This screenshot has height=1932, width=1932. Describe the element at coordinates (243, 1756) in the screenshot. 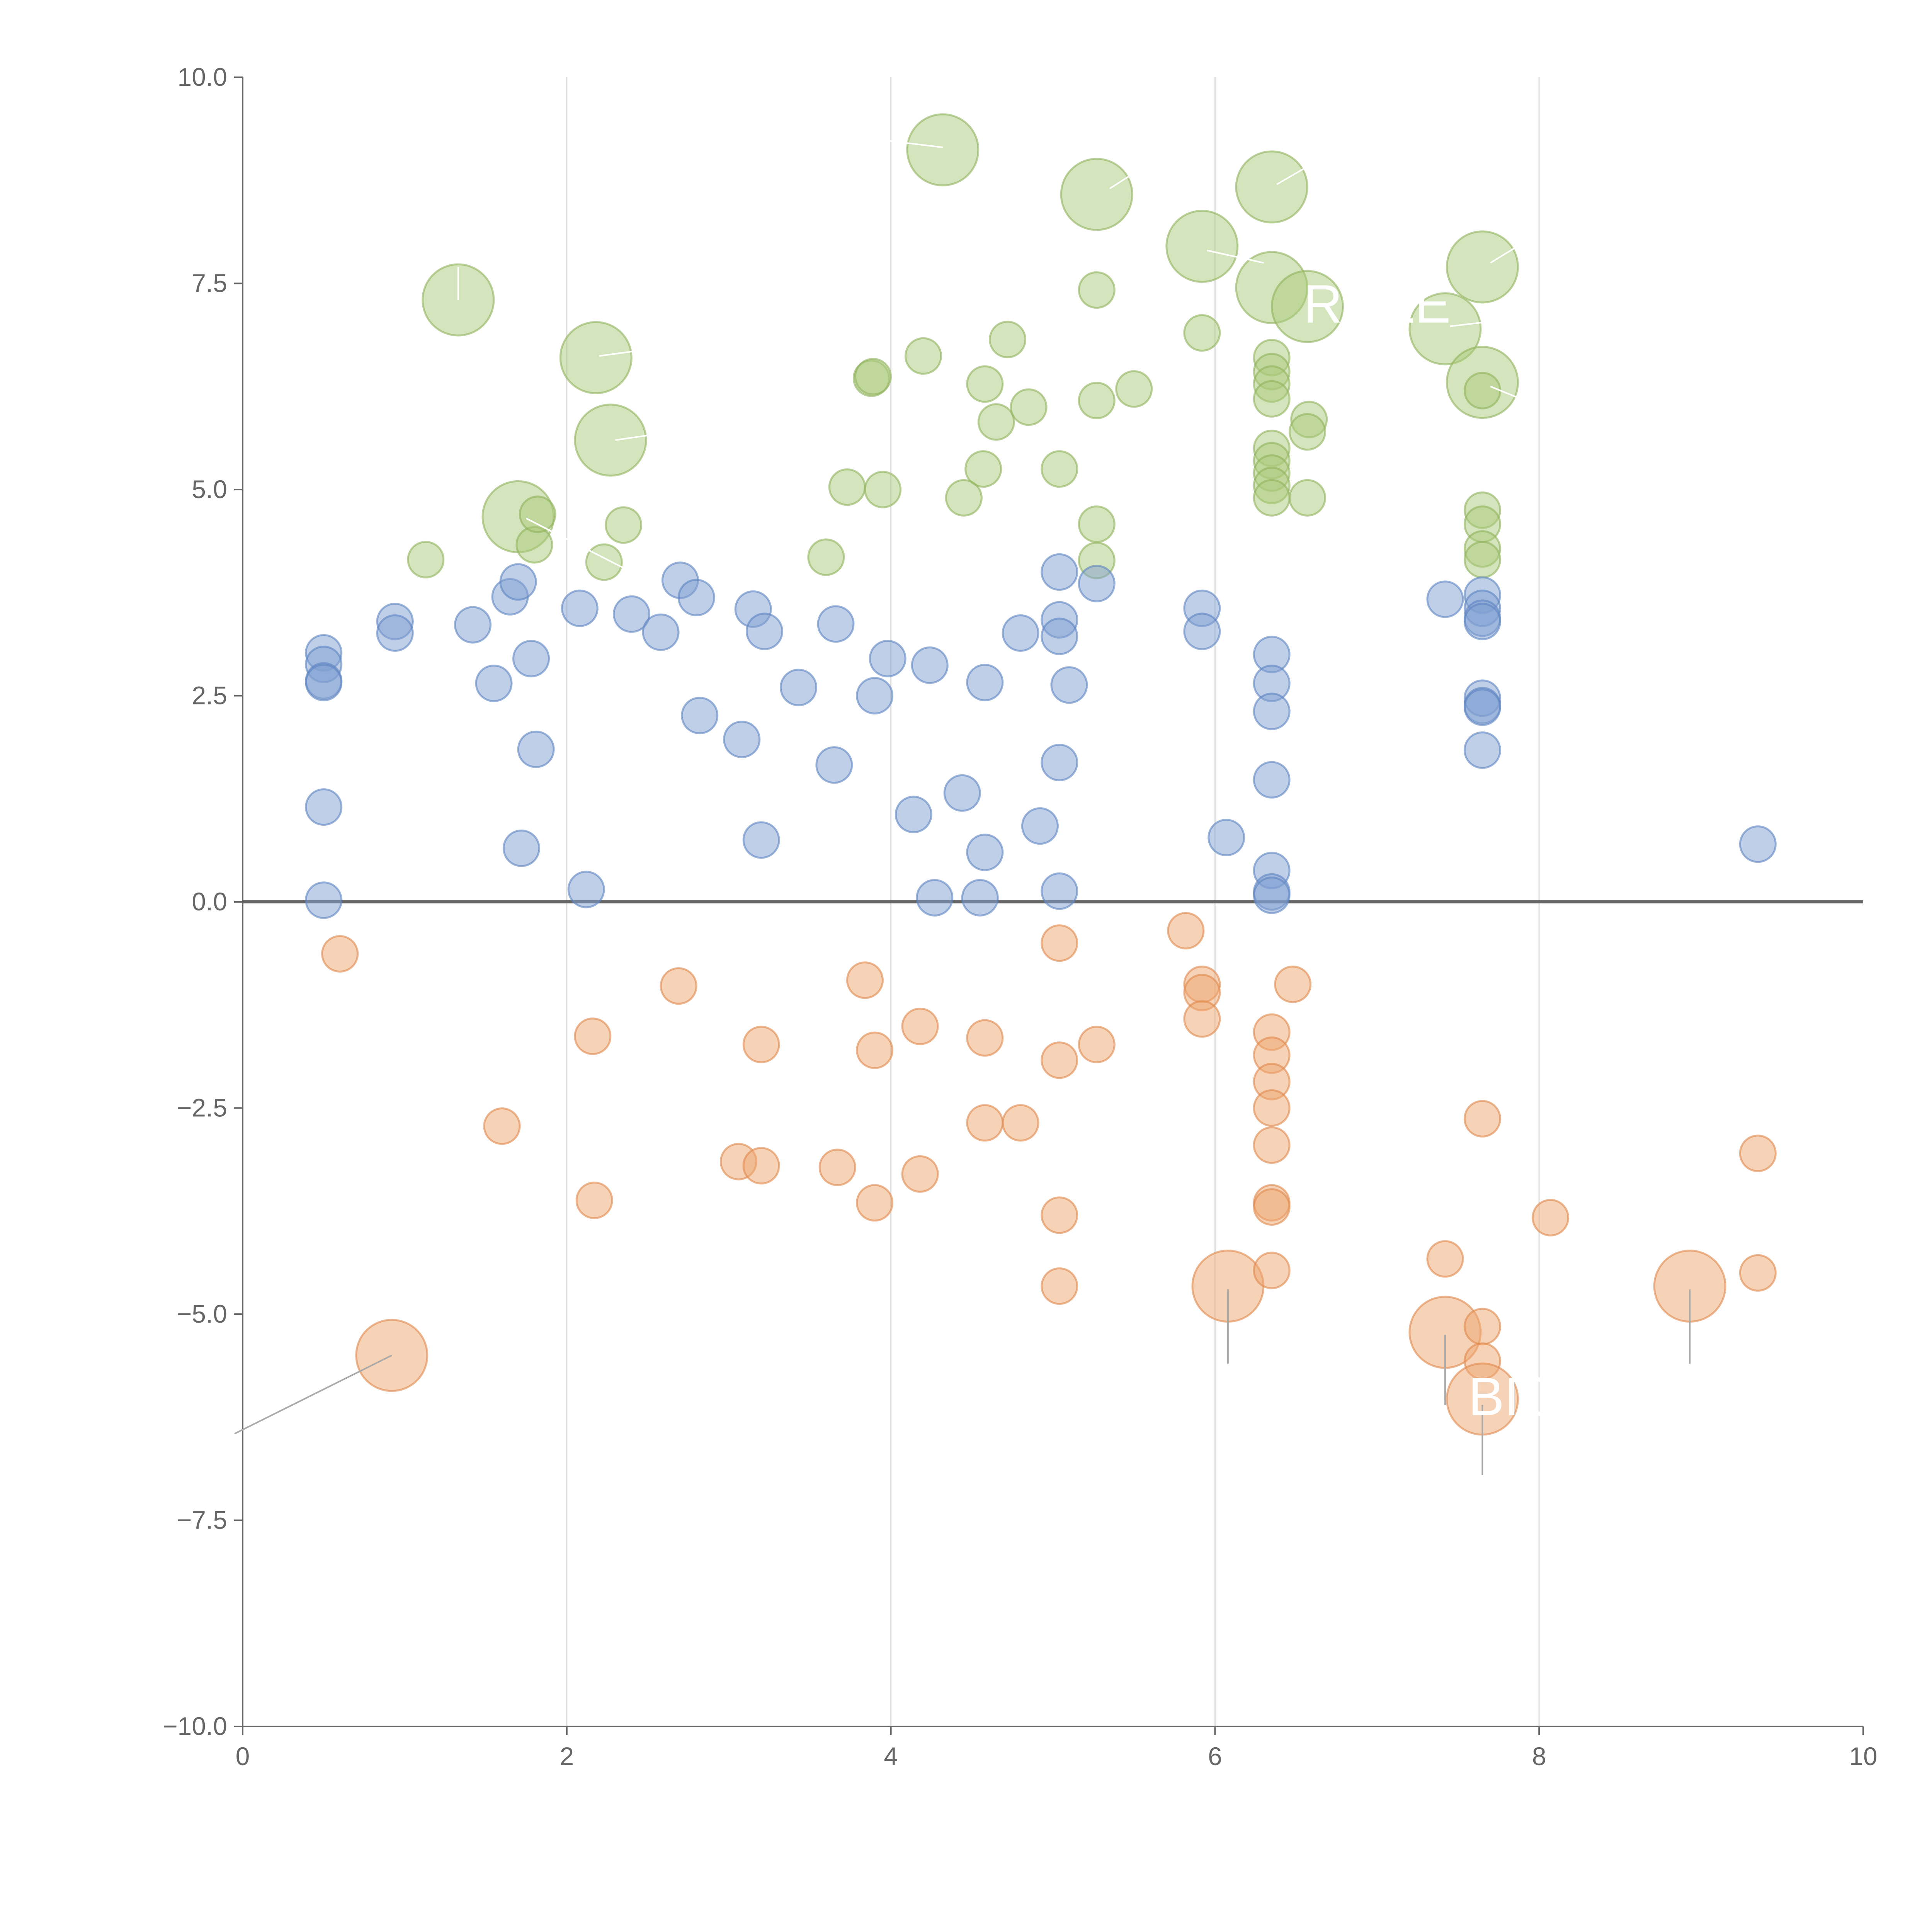

I see `x-tick-label: 0` at that location.